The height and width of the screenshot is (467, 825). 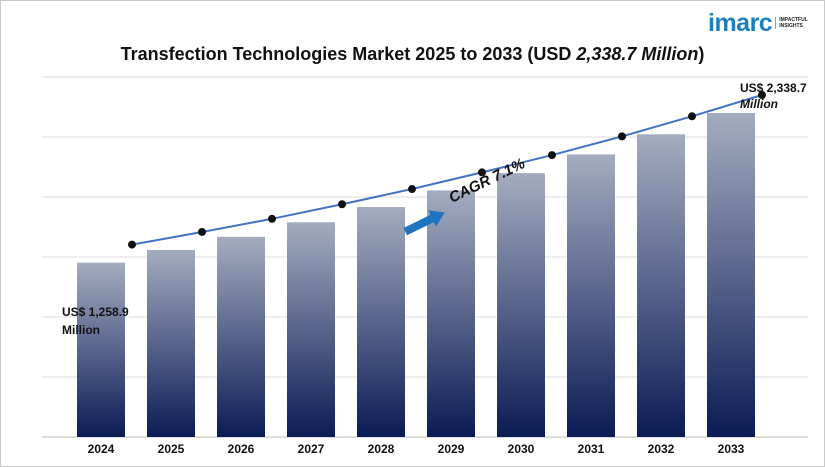 What do you see at coordinates (424, 223) in the screenshot?
I see `cagr-arrow` at bounding box center [424, 223].